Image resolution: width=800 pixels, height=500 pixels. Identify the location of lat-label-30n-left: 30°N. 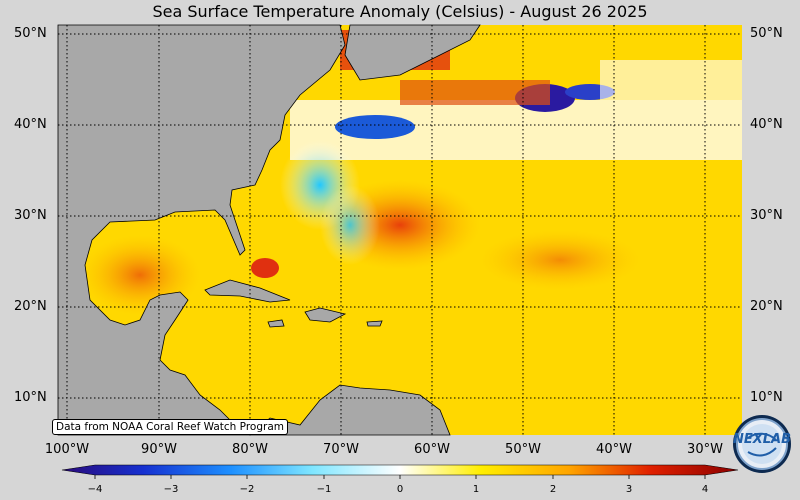
(30, 215).